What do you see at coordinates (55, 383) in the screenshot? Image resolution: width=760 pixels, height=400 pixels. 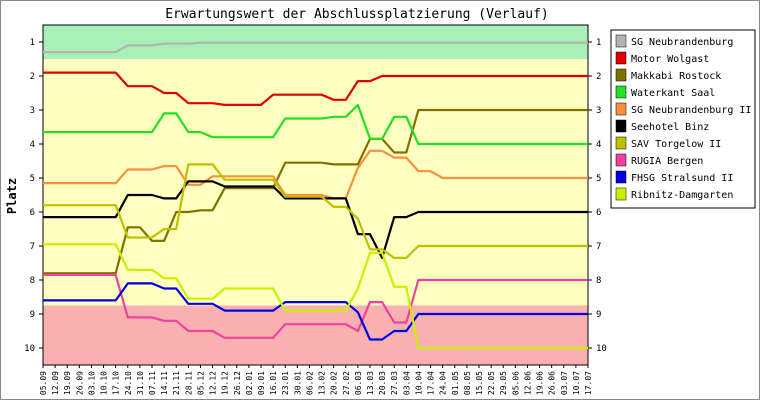 I see `x-tick-label: 12.09` at bounding box center [55, 383].